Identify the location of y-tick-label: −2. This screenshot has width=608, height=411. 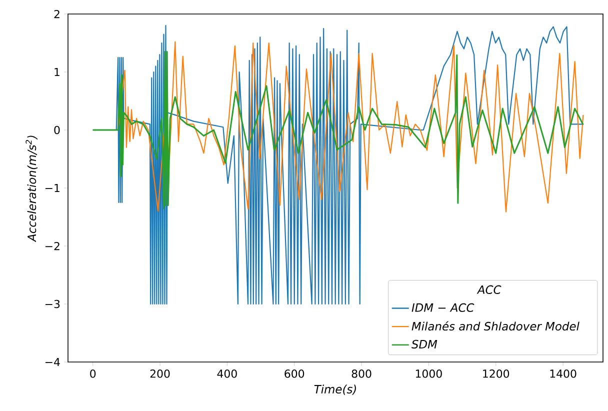
(52, 246).